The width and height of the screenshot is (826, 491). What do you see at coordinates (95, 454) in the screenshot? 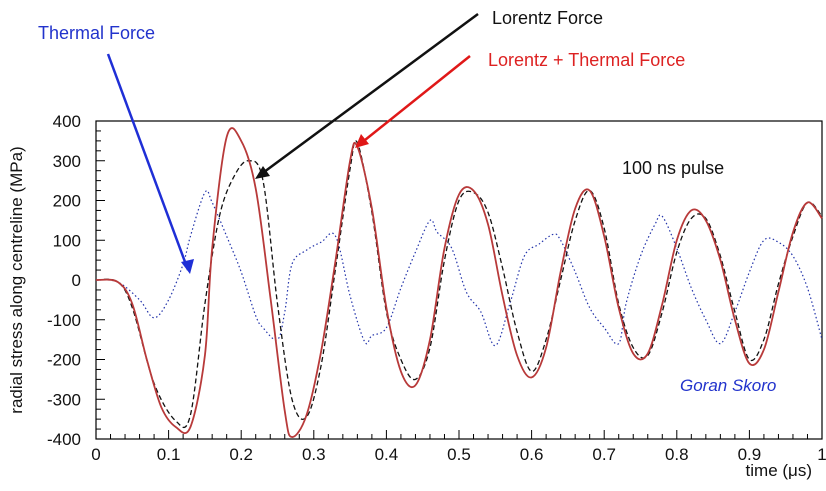
I see `x-tick-label: 0` at bounding box center [95, 454].